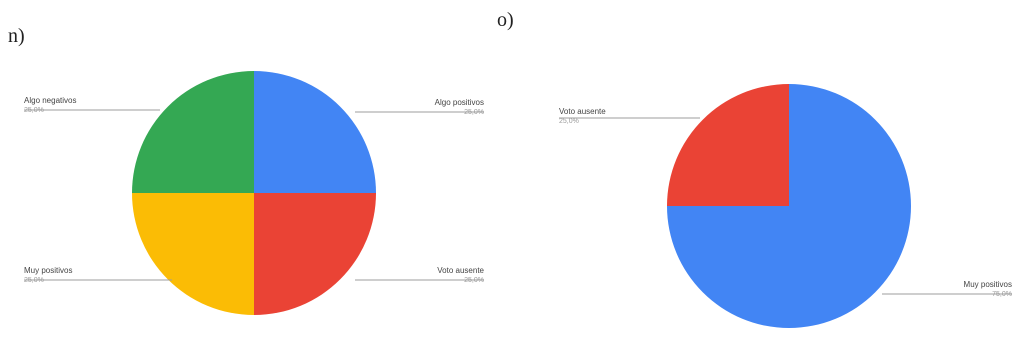 This screenshot has width=1014, height=340. What do you see at coordinates (50, 100) in the screenshot?
I see `slice-label-algo-negativos: Algo negativos` at bounding box center [50, 100].